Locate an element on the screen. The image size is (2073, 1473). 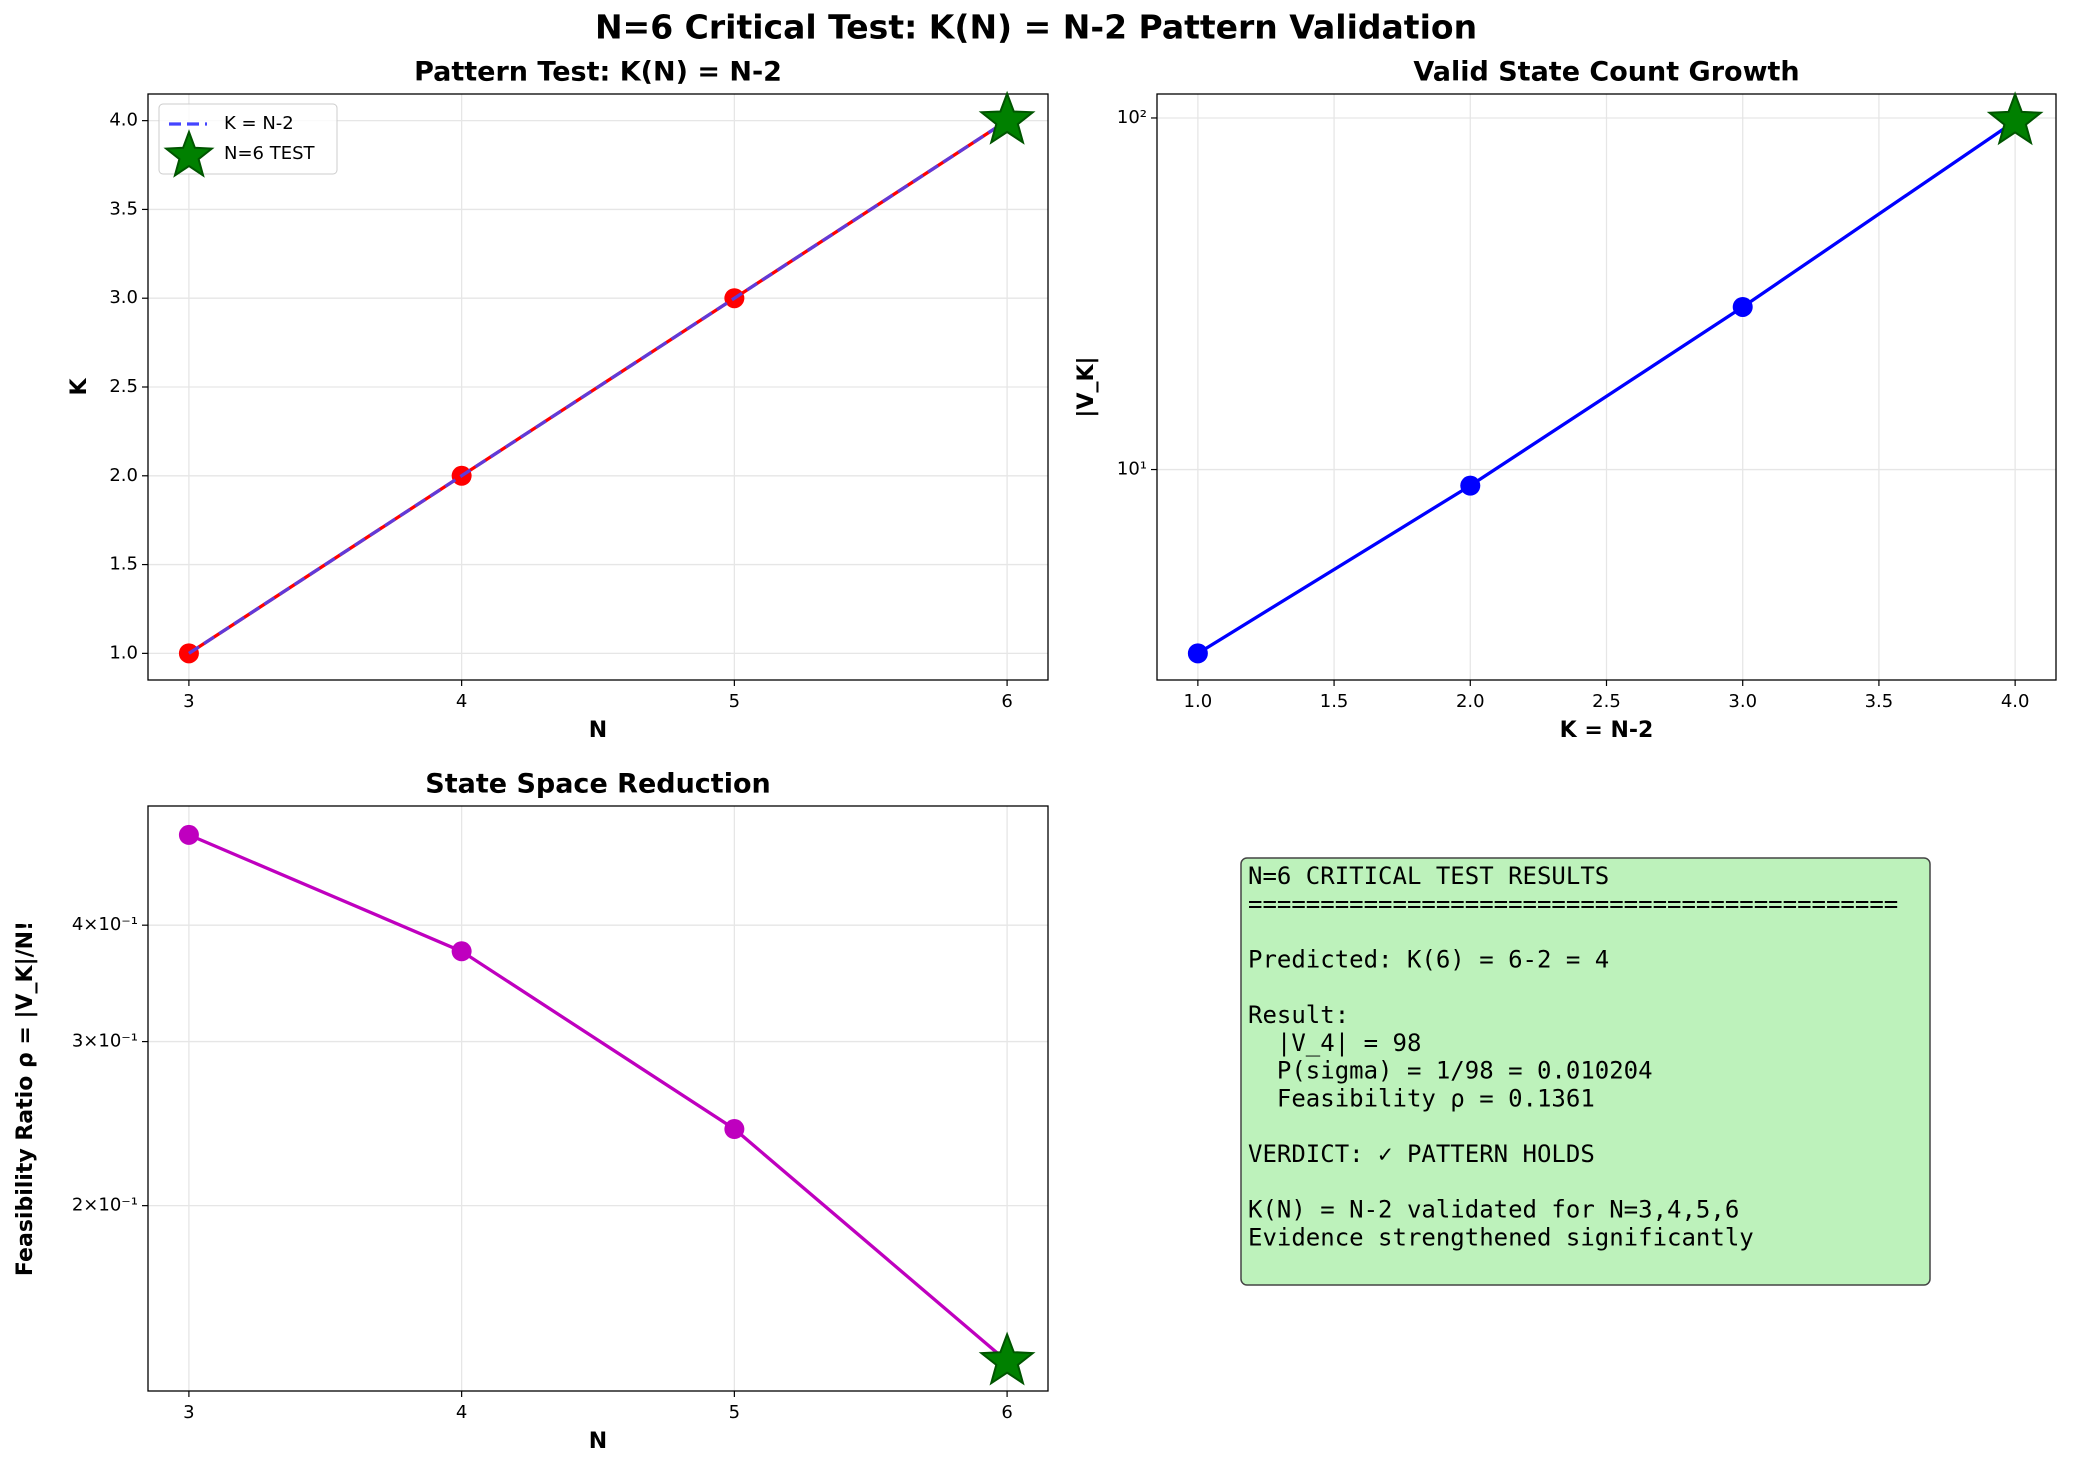
text-box-line: Feasibility ρ = 0.1361 is located at coordinates (1421, 1098).